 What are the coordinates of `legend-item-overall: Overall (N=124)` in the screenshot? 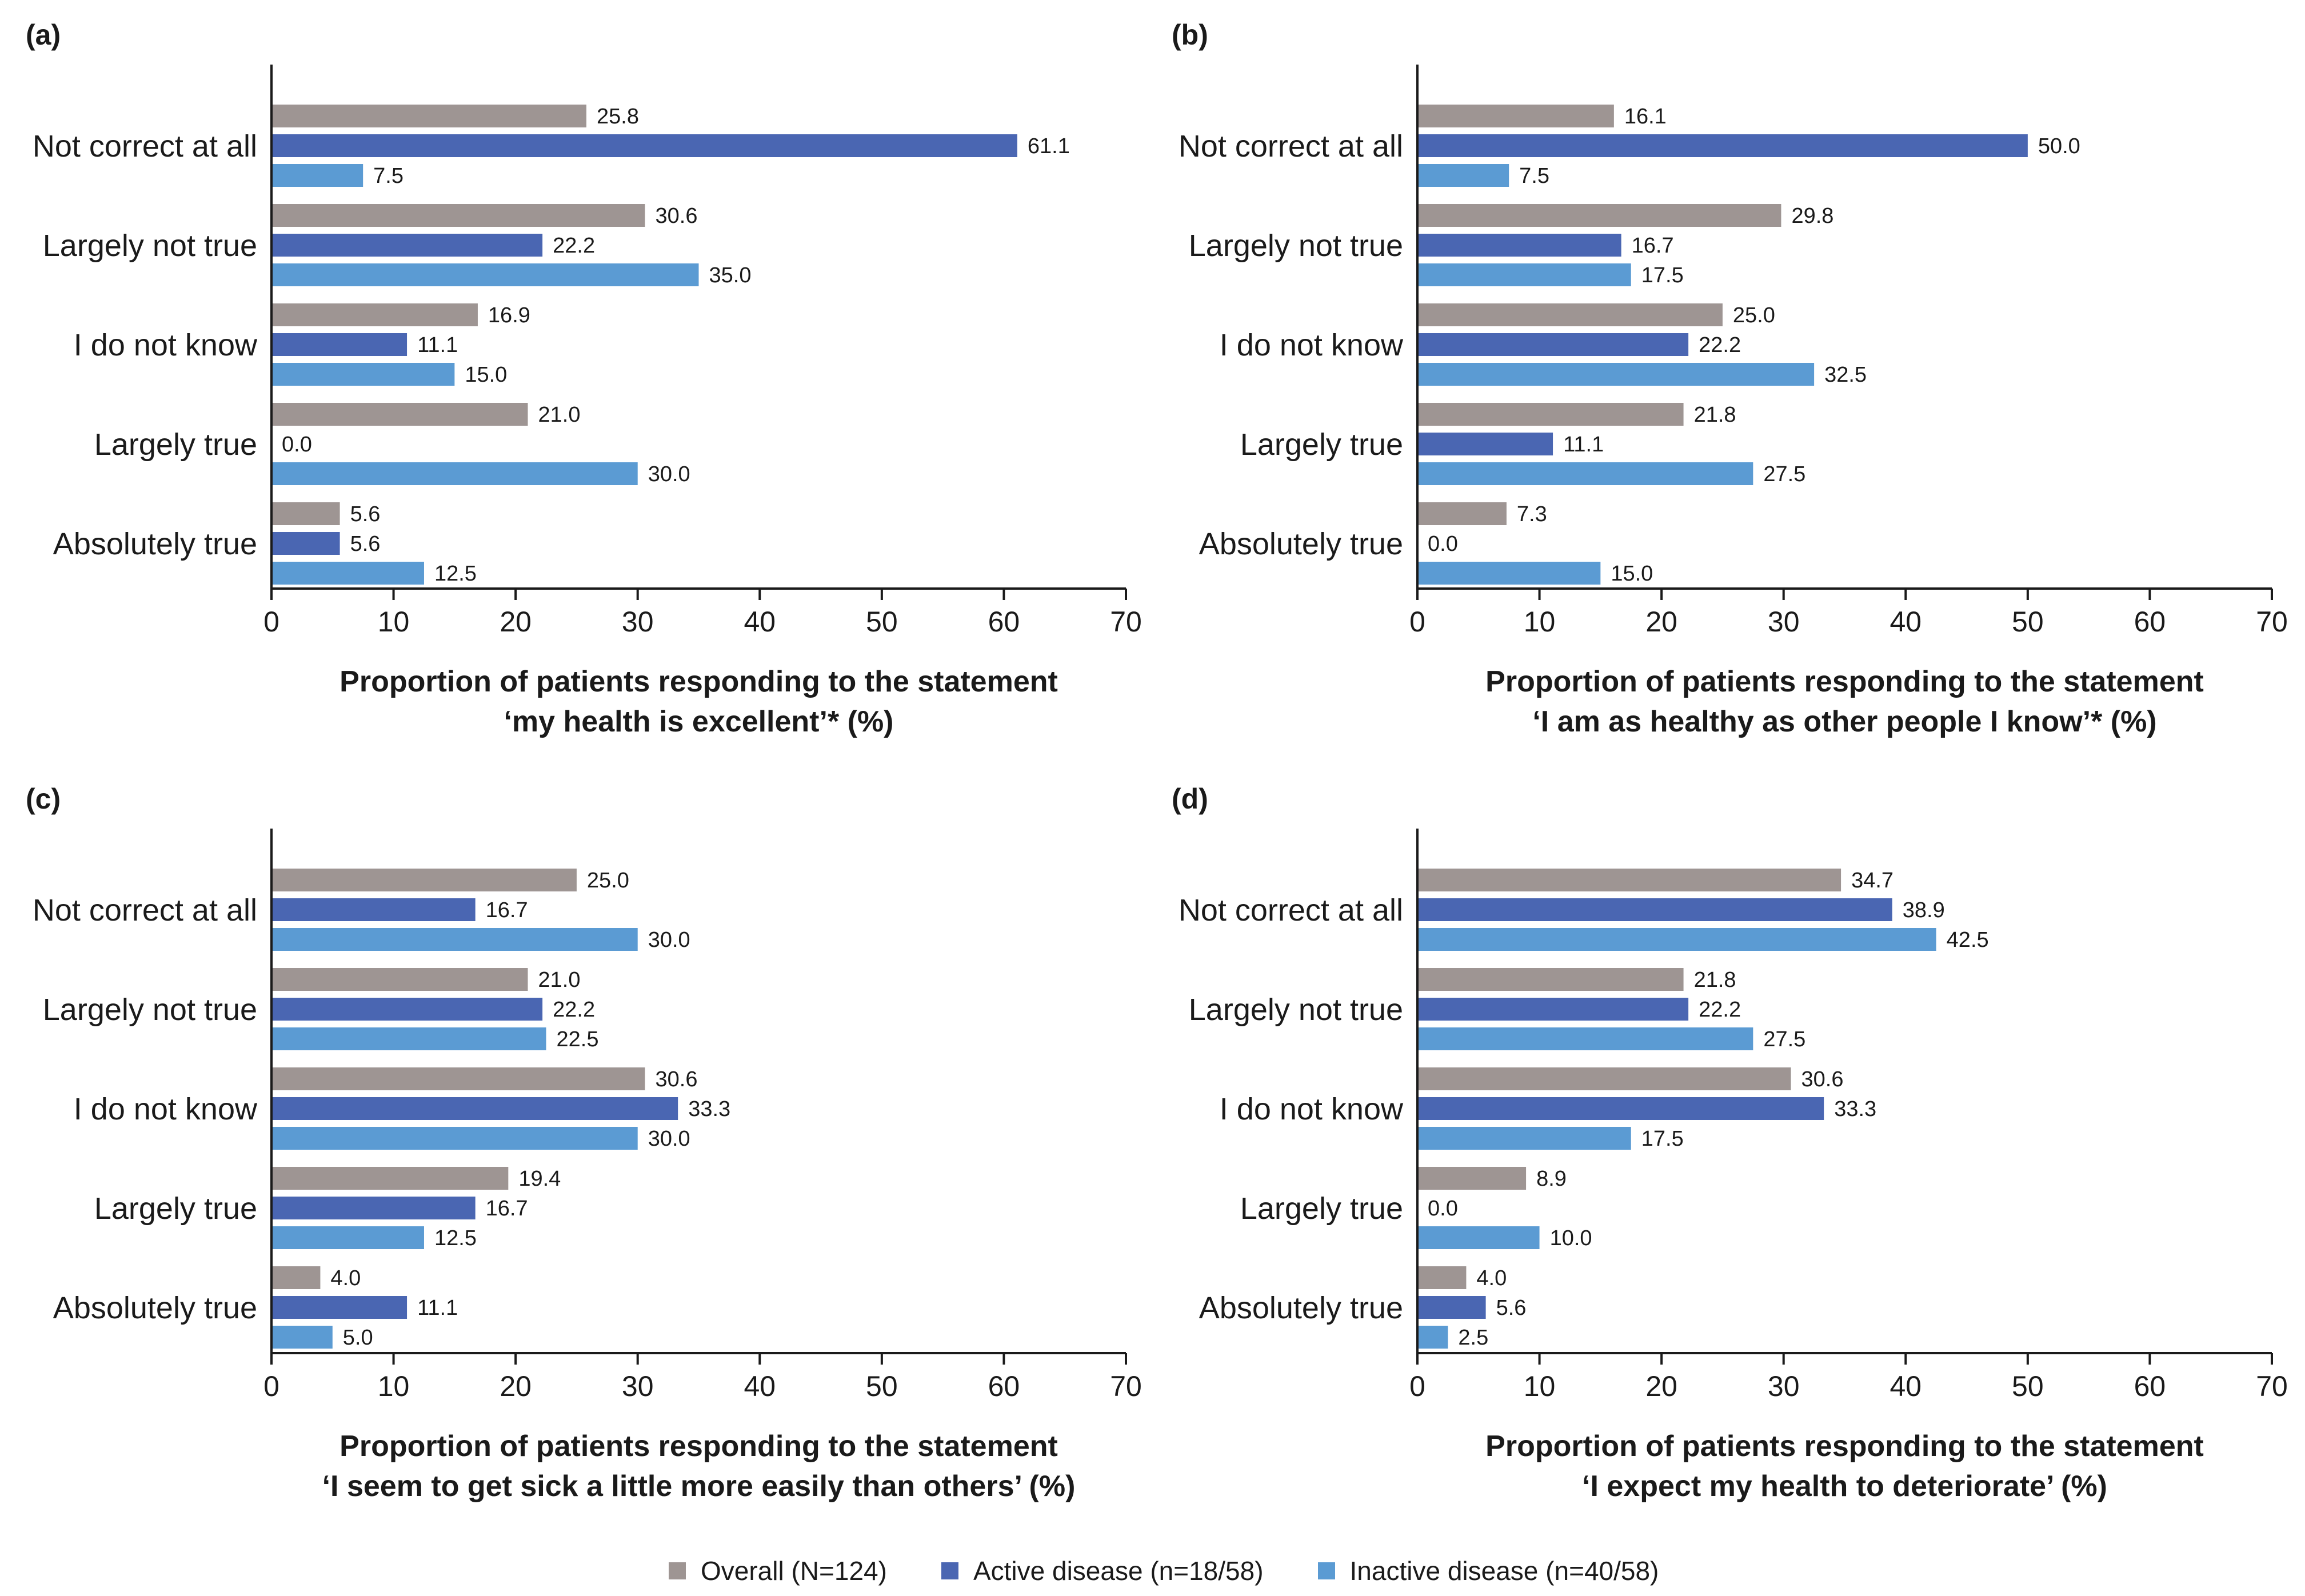 It's located at (778, 1570).